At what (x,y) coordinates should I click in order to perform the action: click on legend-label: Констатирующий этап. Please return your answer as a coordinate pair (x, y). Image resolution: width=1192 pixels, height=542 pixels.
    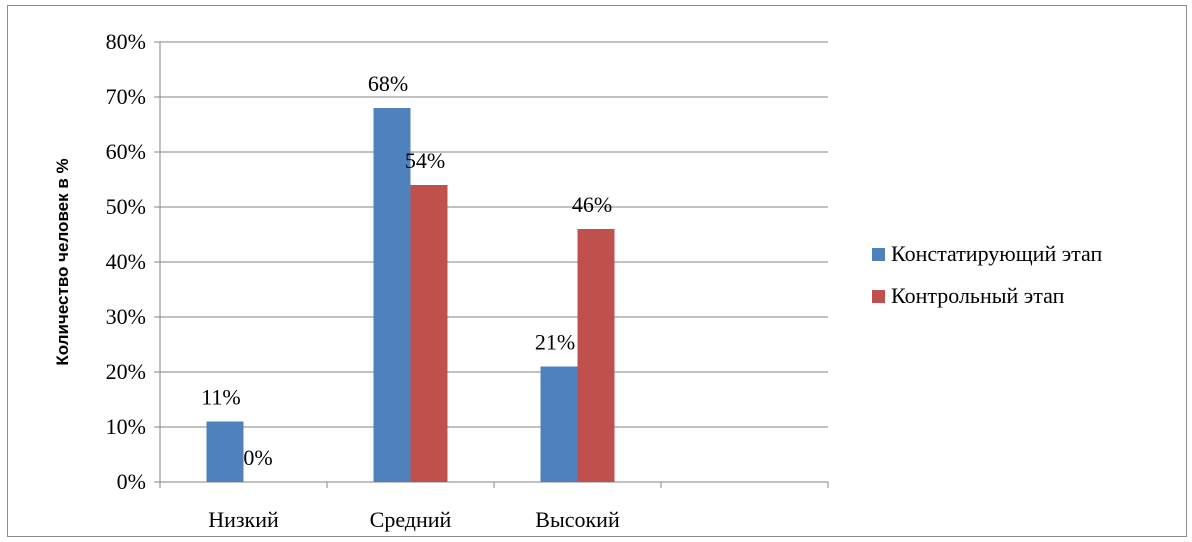
    Looking at the image, I should click on (997, 253).